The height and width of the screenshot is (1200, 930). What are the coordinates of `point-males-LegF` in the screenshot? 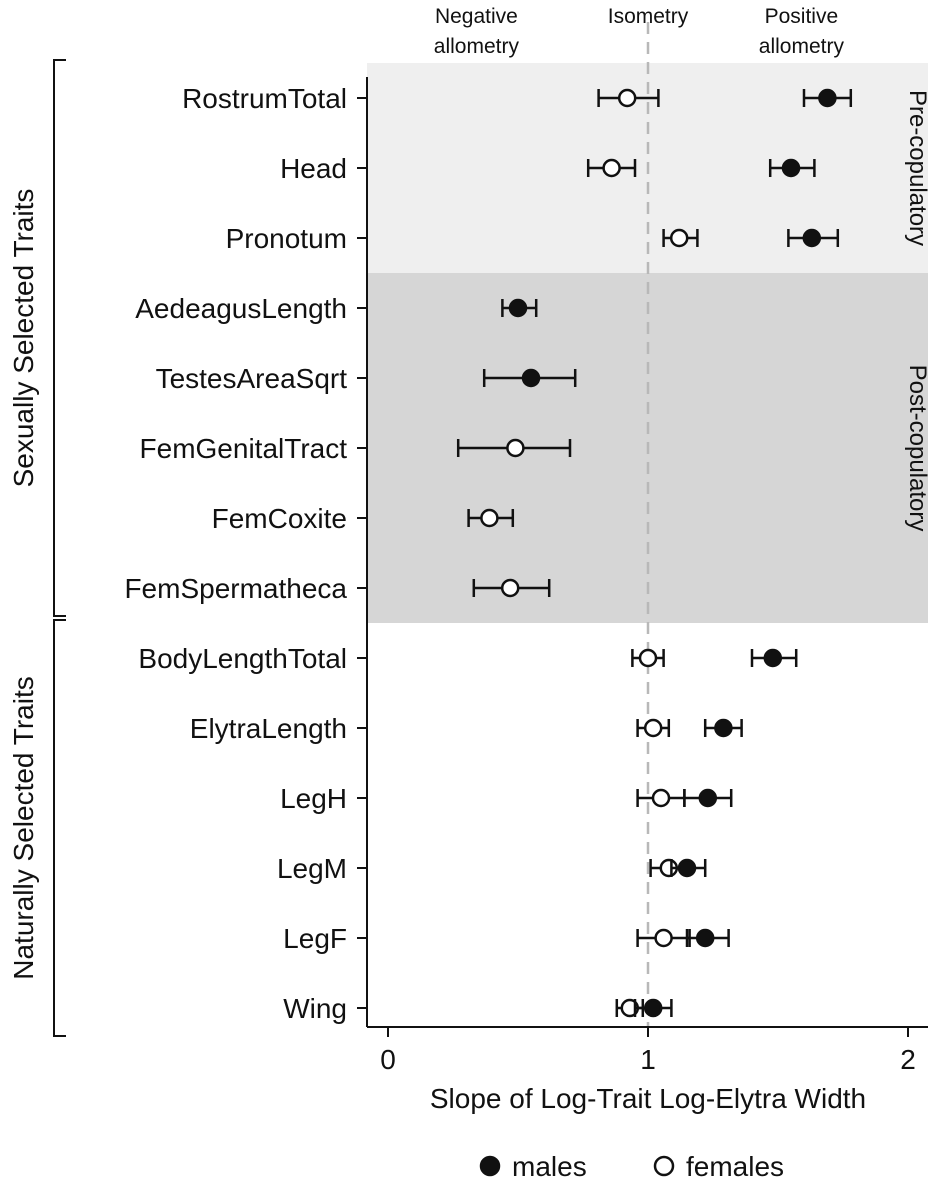 It's located at (707, 938).